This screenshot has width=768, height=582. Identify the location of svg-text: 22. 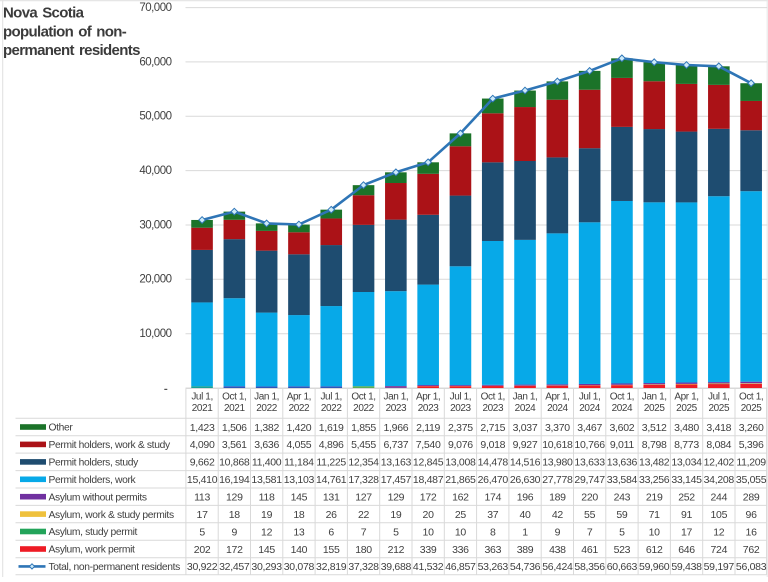
(364, 515).